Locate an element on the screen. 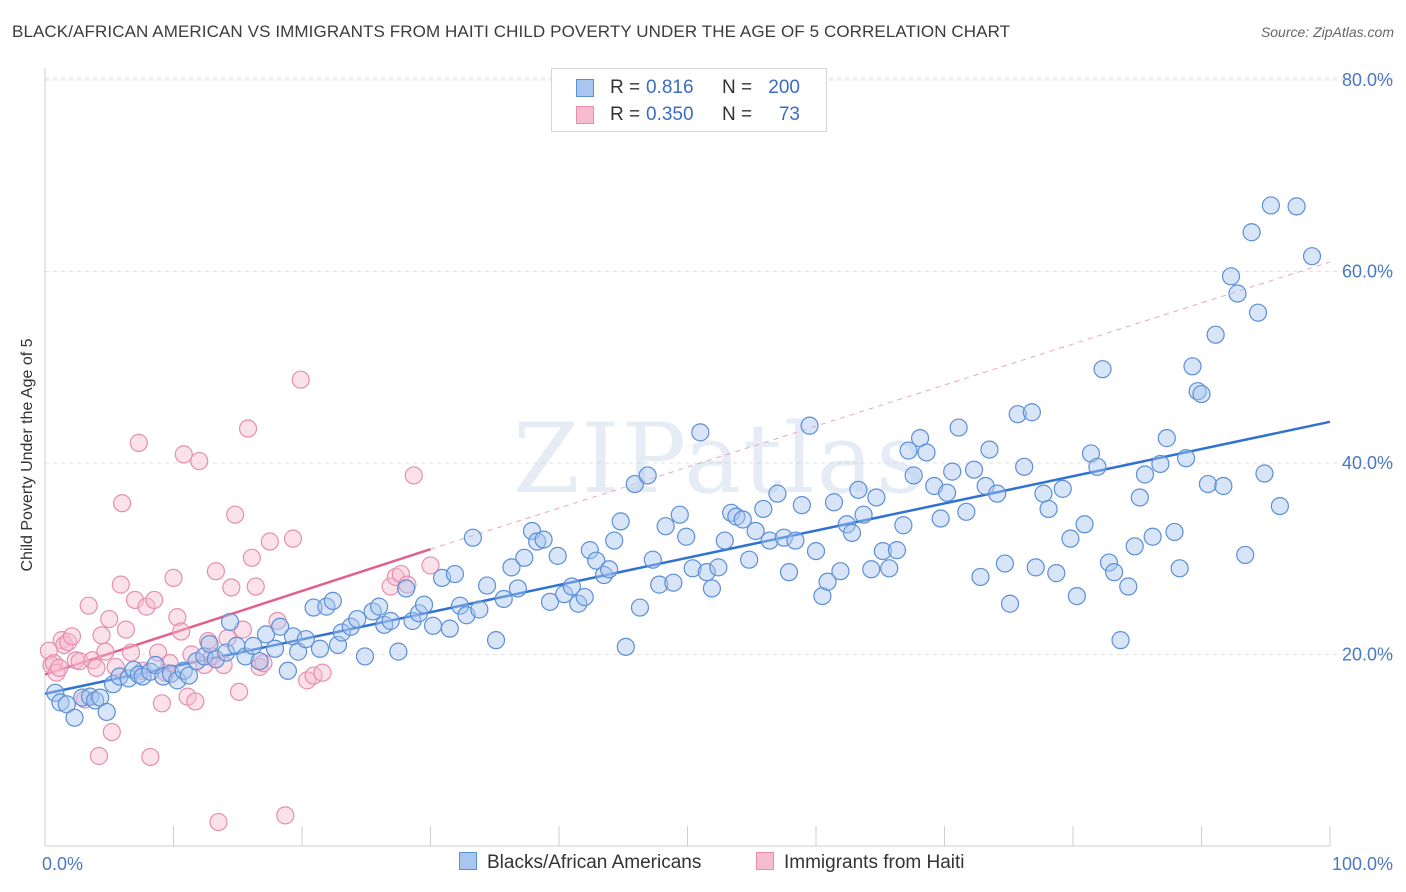  stats-legend: R = 0.816 N = 200 R = 0.350 N = 73 is located at coordinates (689, 100).